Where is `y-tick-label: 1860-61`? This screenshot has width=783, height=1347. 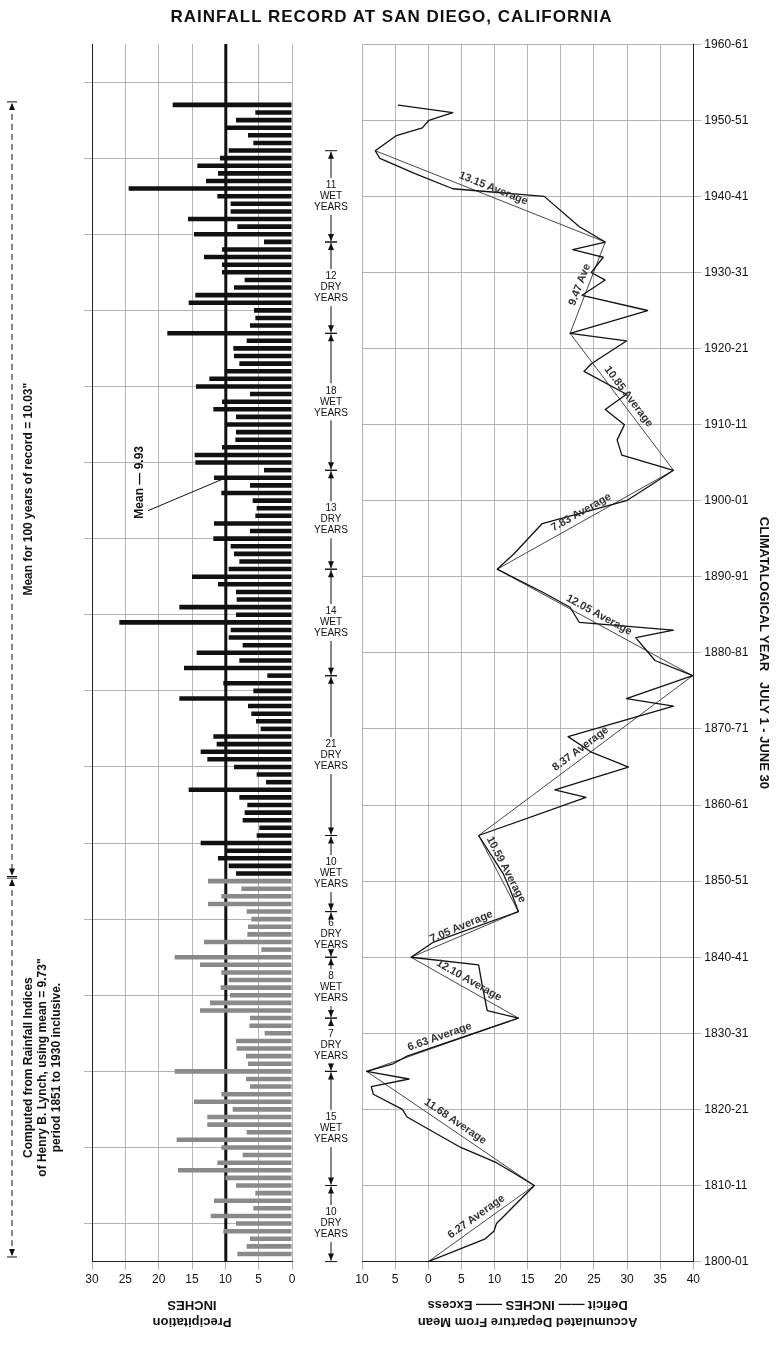 y-tick-label: 1860-61 is located at coordinates (726, 804).